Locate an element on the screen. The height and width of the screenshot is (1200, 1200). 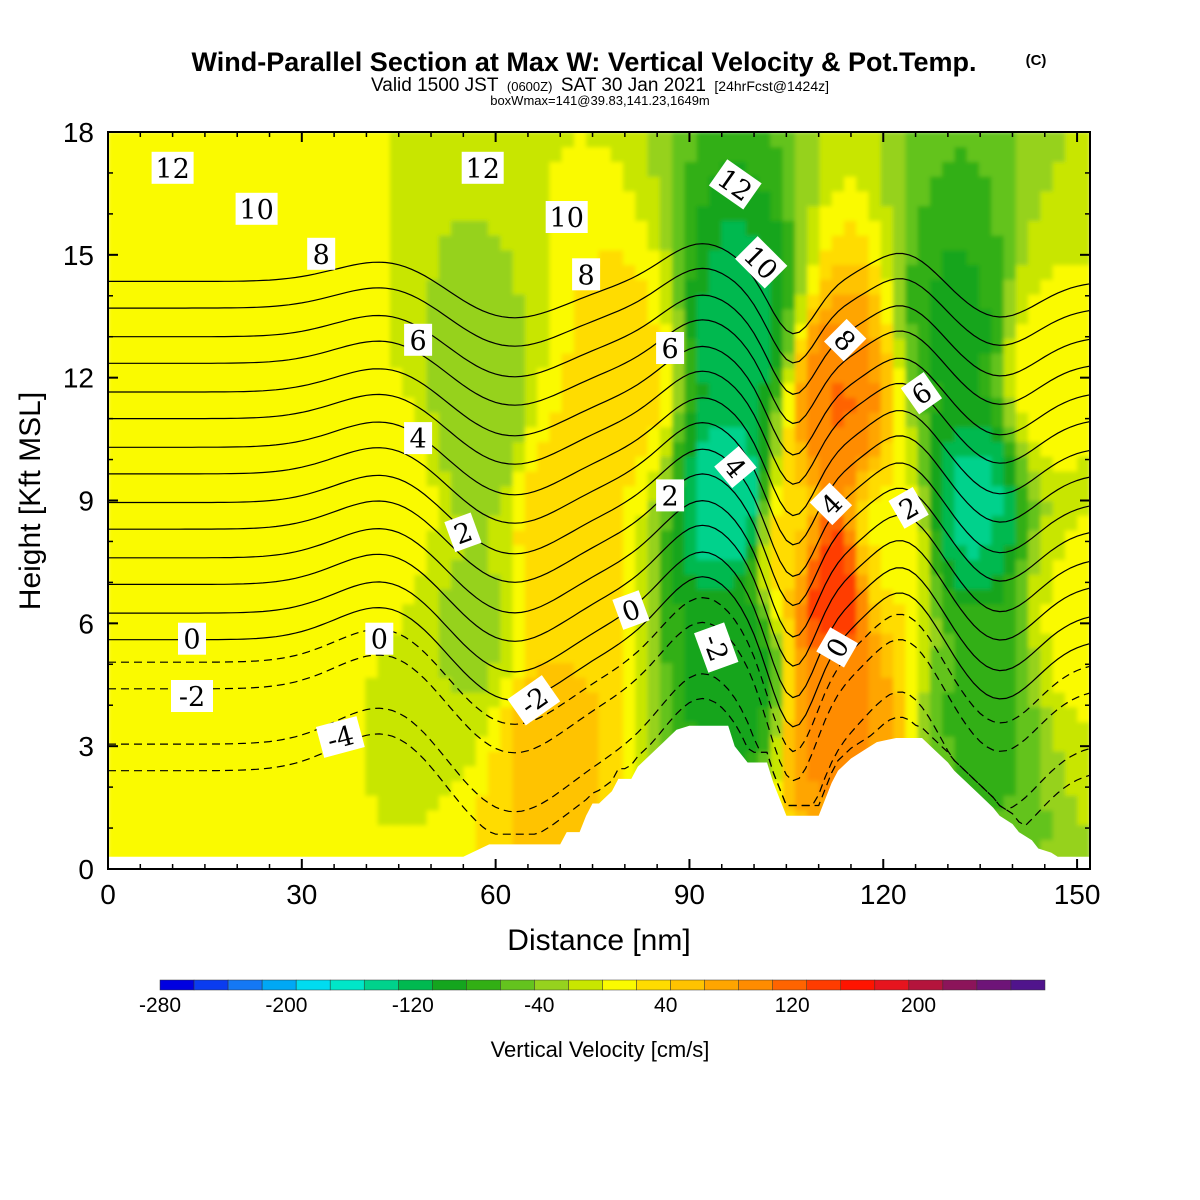
y-axis-label: Height [Kft MSL] is located at coordinates (30, 501).